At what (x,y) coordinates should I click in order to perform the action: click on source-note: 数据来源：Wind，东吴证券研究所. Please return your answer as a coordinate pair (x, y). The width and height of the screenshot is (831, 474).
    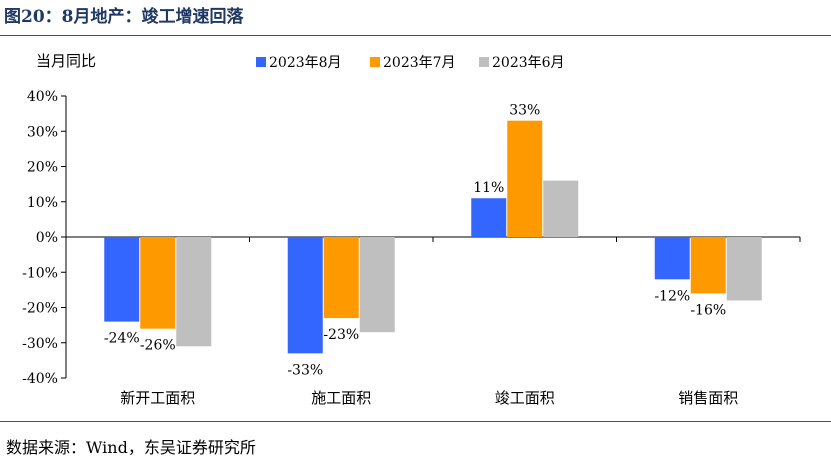
    Looking at the image, I should click on (131, 447).